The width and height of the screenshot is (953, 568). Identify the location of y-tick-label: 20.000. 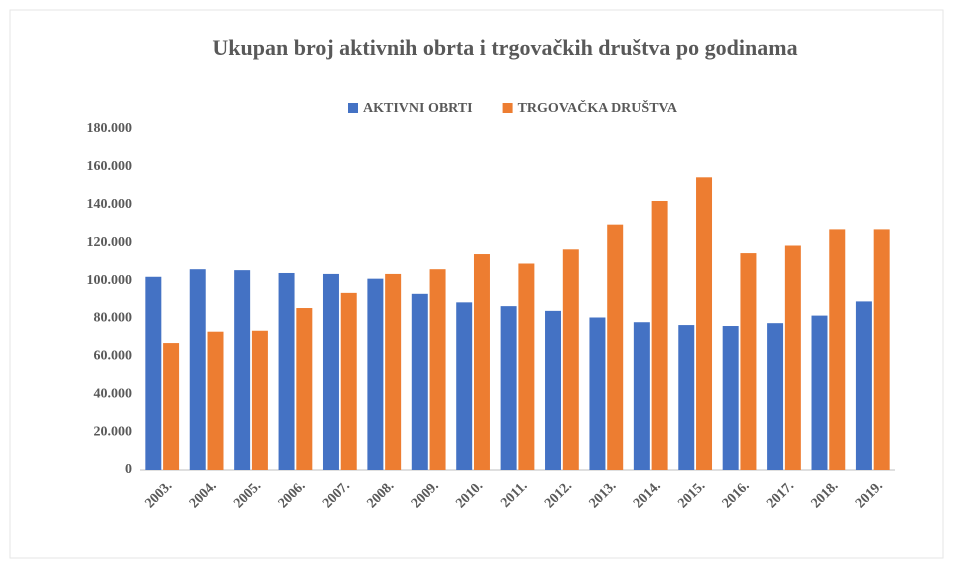
(113, 431).